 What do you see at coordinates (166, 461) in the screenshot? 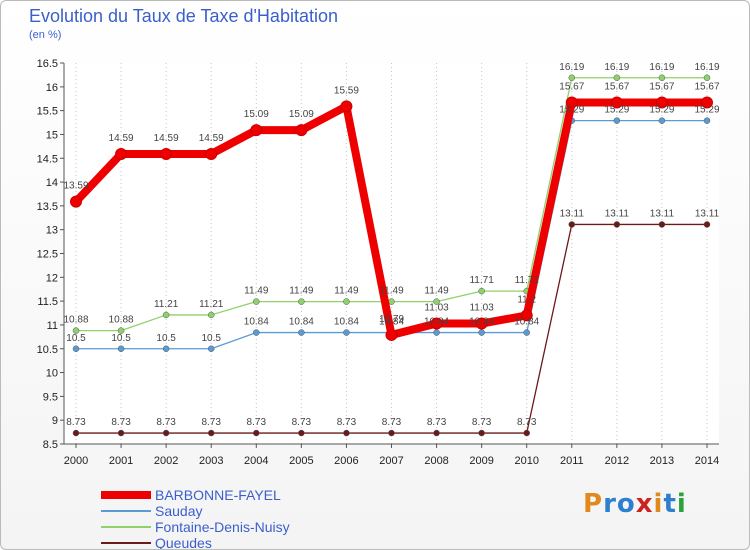
I see `x-tick-label: 2002` at bounding box center [166, 461].